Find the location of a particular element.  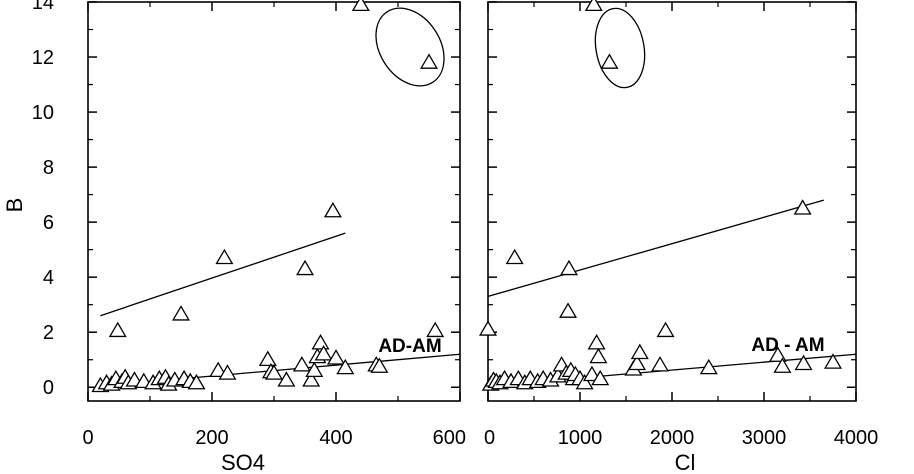

so4-trend-line is located at coordinates (223, 274).